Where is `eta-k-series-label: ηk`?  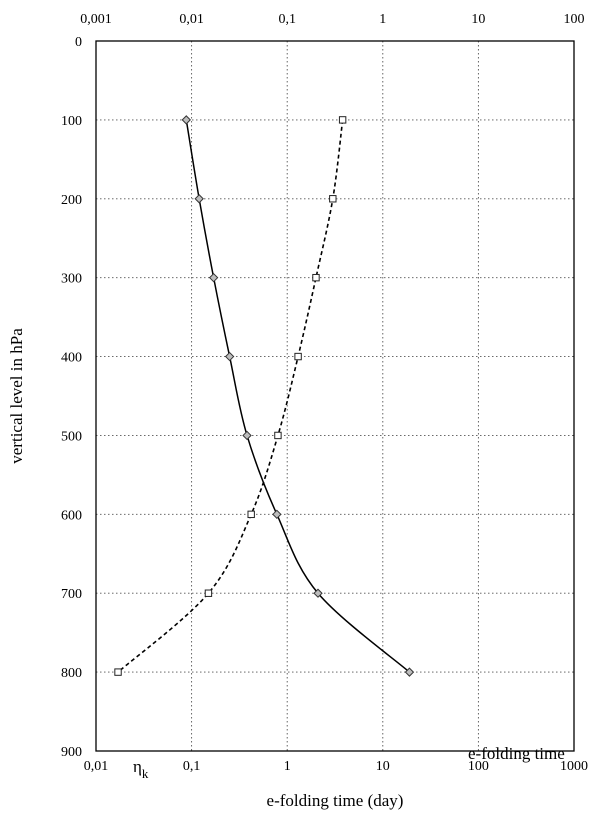 eta-k-series-label: ηk is located at coordinates (141, 769).